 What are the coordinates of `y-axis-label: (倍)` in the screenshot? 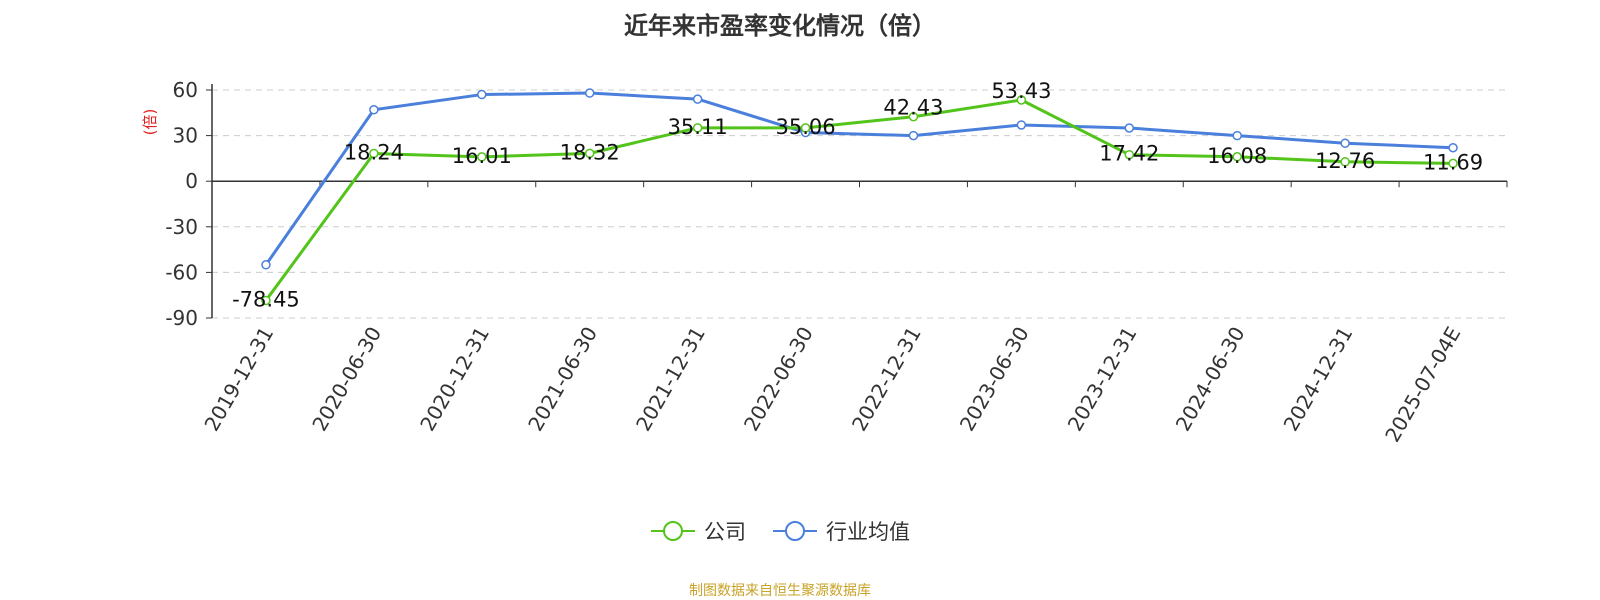 It's located at (150, 122).